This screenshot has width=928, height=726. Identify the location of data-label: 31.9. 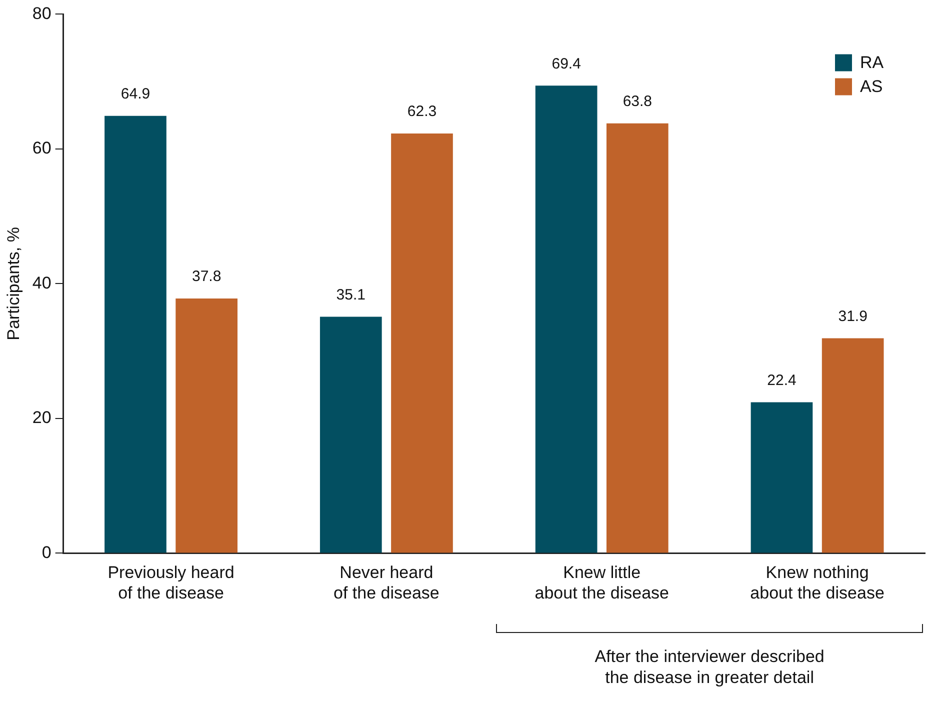
(853, 316).